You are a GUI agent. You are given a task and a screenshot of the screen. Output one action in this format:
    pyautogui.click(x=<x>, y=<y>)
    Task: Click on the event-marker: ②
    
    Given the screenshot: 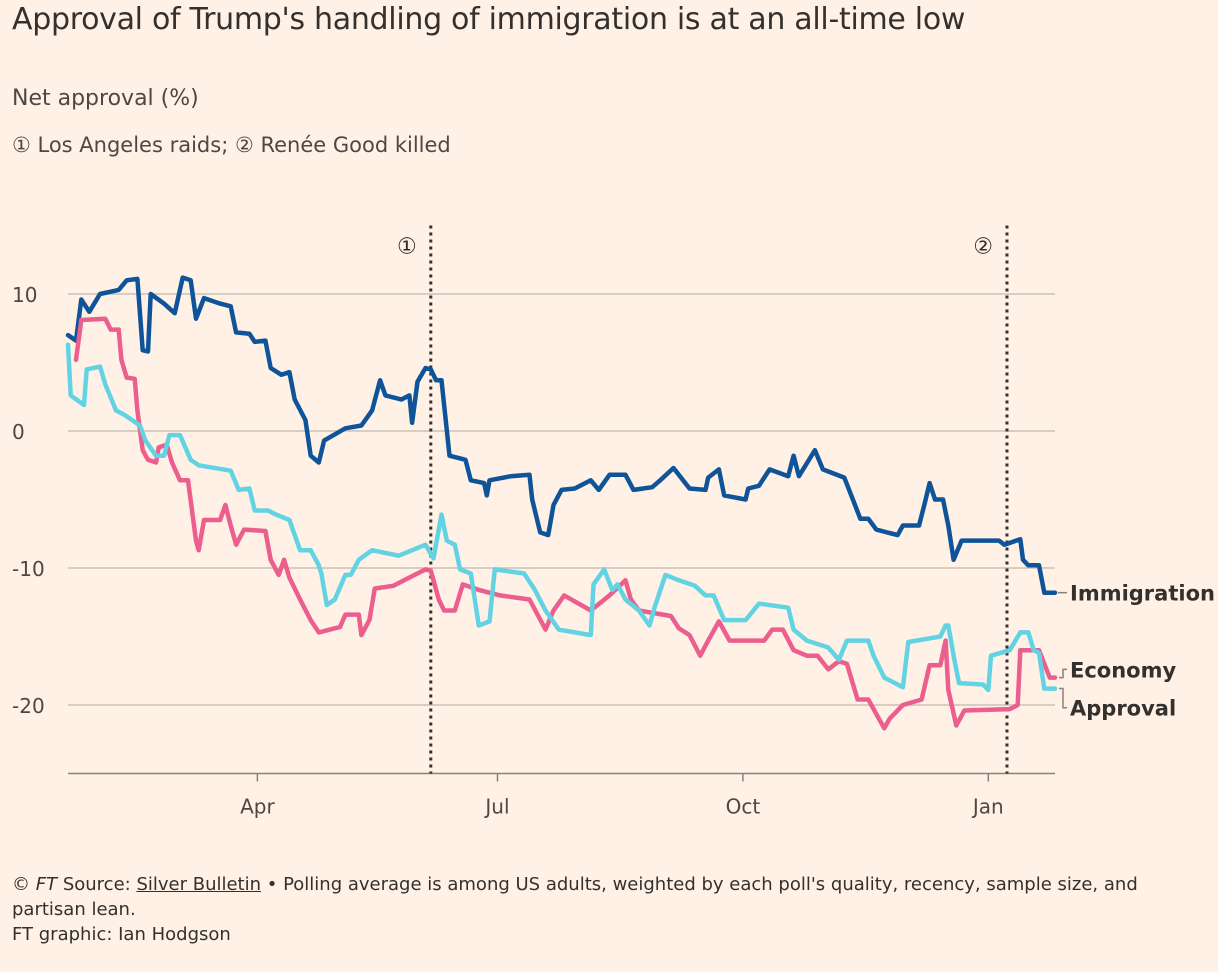 What is the action you would take?
    pyautogui.click(x=983, y=247)
    